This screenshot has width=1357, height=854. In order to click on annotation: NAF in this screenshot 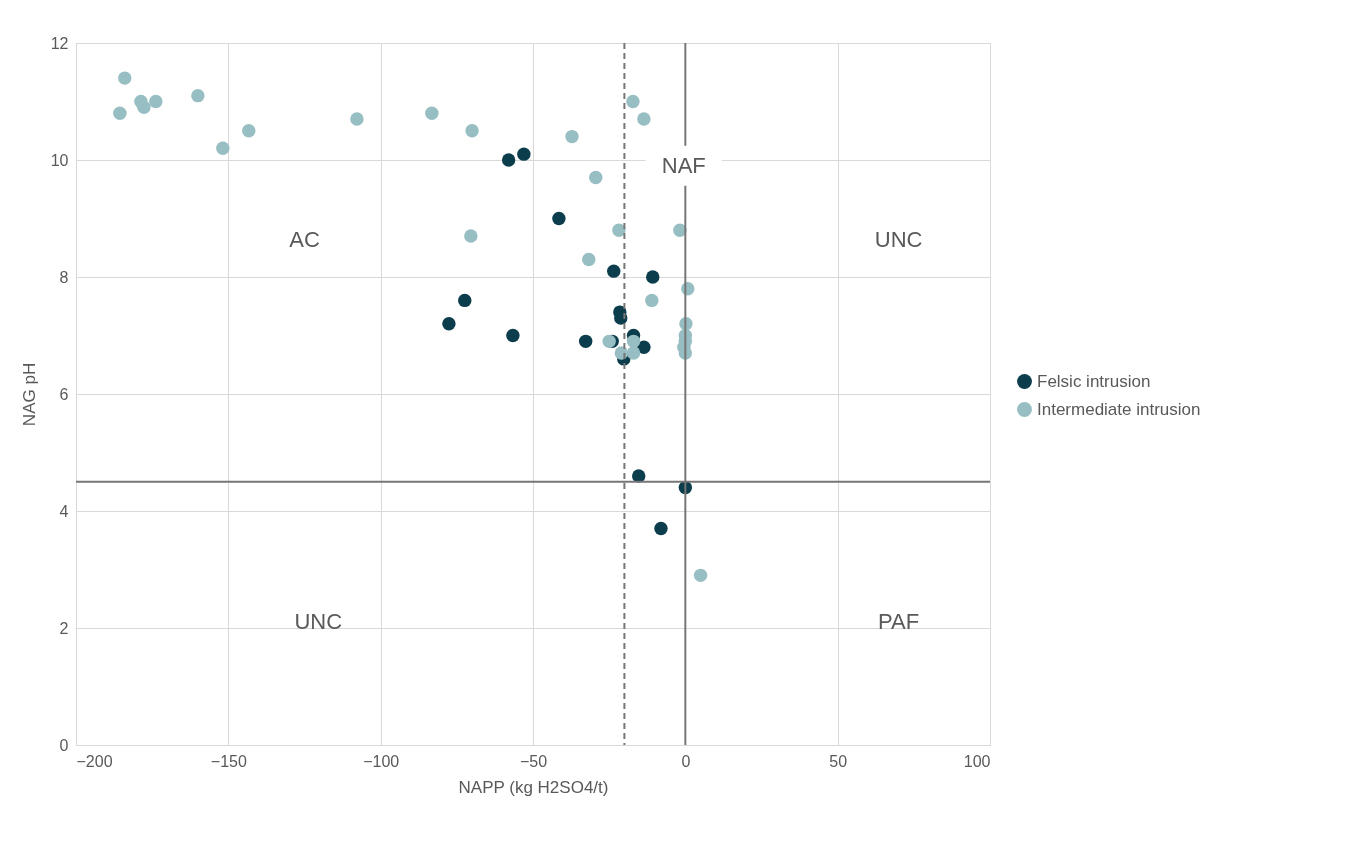, I will do `click(683, 165)`.